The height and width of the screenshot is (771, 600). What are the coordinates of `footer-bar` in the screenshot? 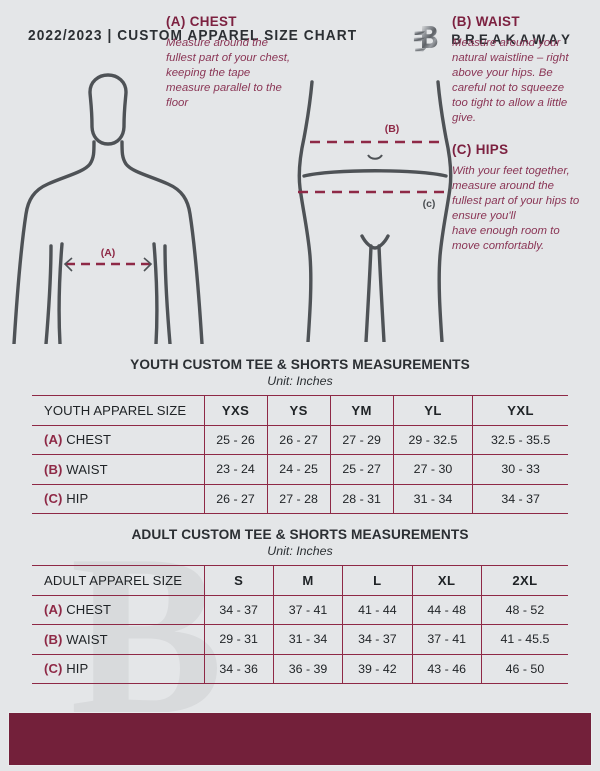 It's located at (300, 739).